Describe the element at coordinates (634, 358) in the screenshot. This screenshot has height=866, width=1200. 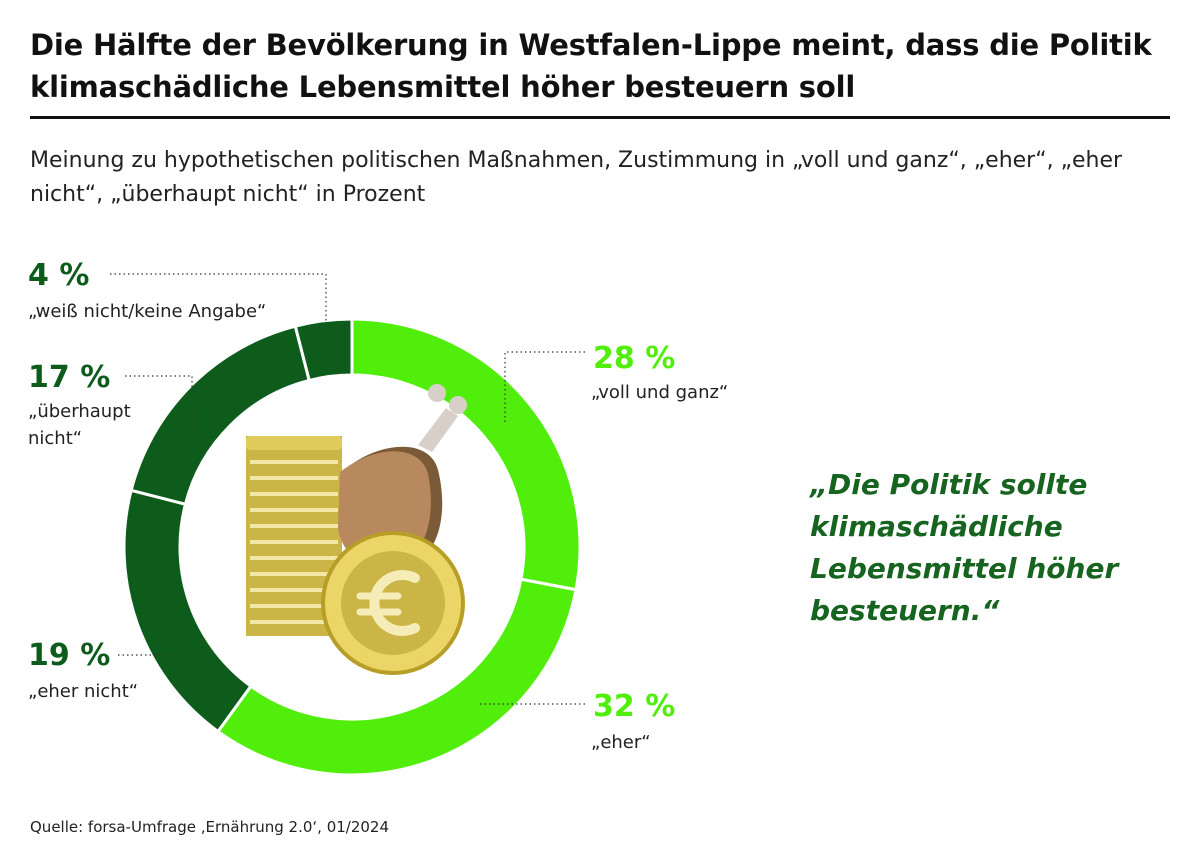
I see `value-label-voll-und-ganz: 28 %` at that location.